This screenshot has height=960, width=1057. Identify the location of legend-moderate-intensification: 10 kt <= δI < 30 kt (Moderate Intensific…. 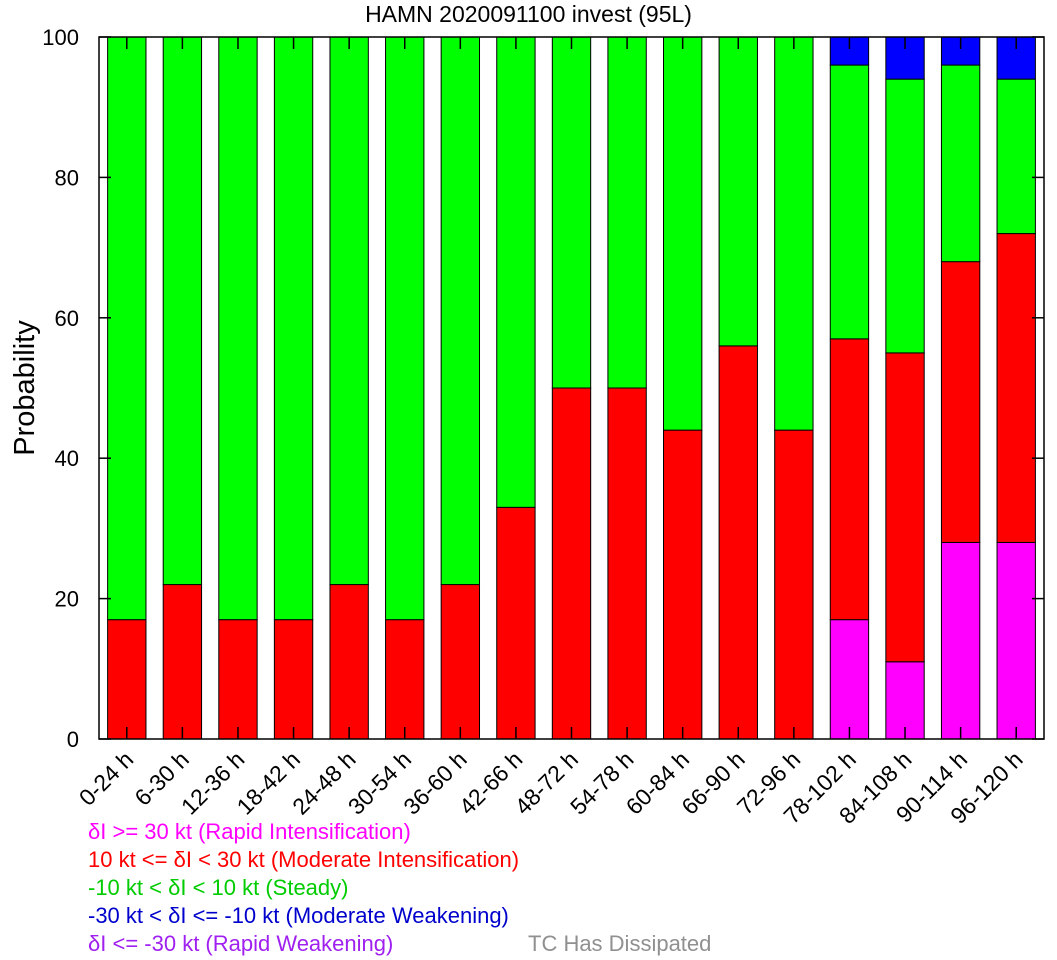
(304, 859).